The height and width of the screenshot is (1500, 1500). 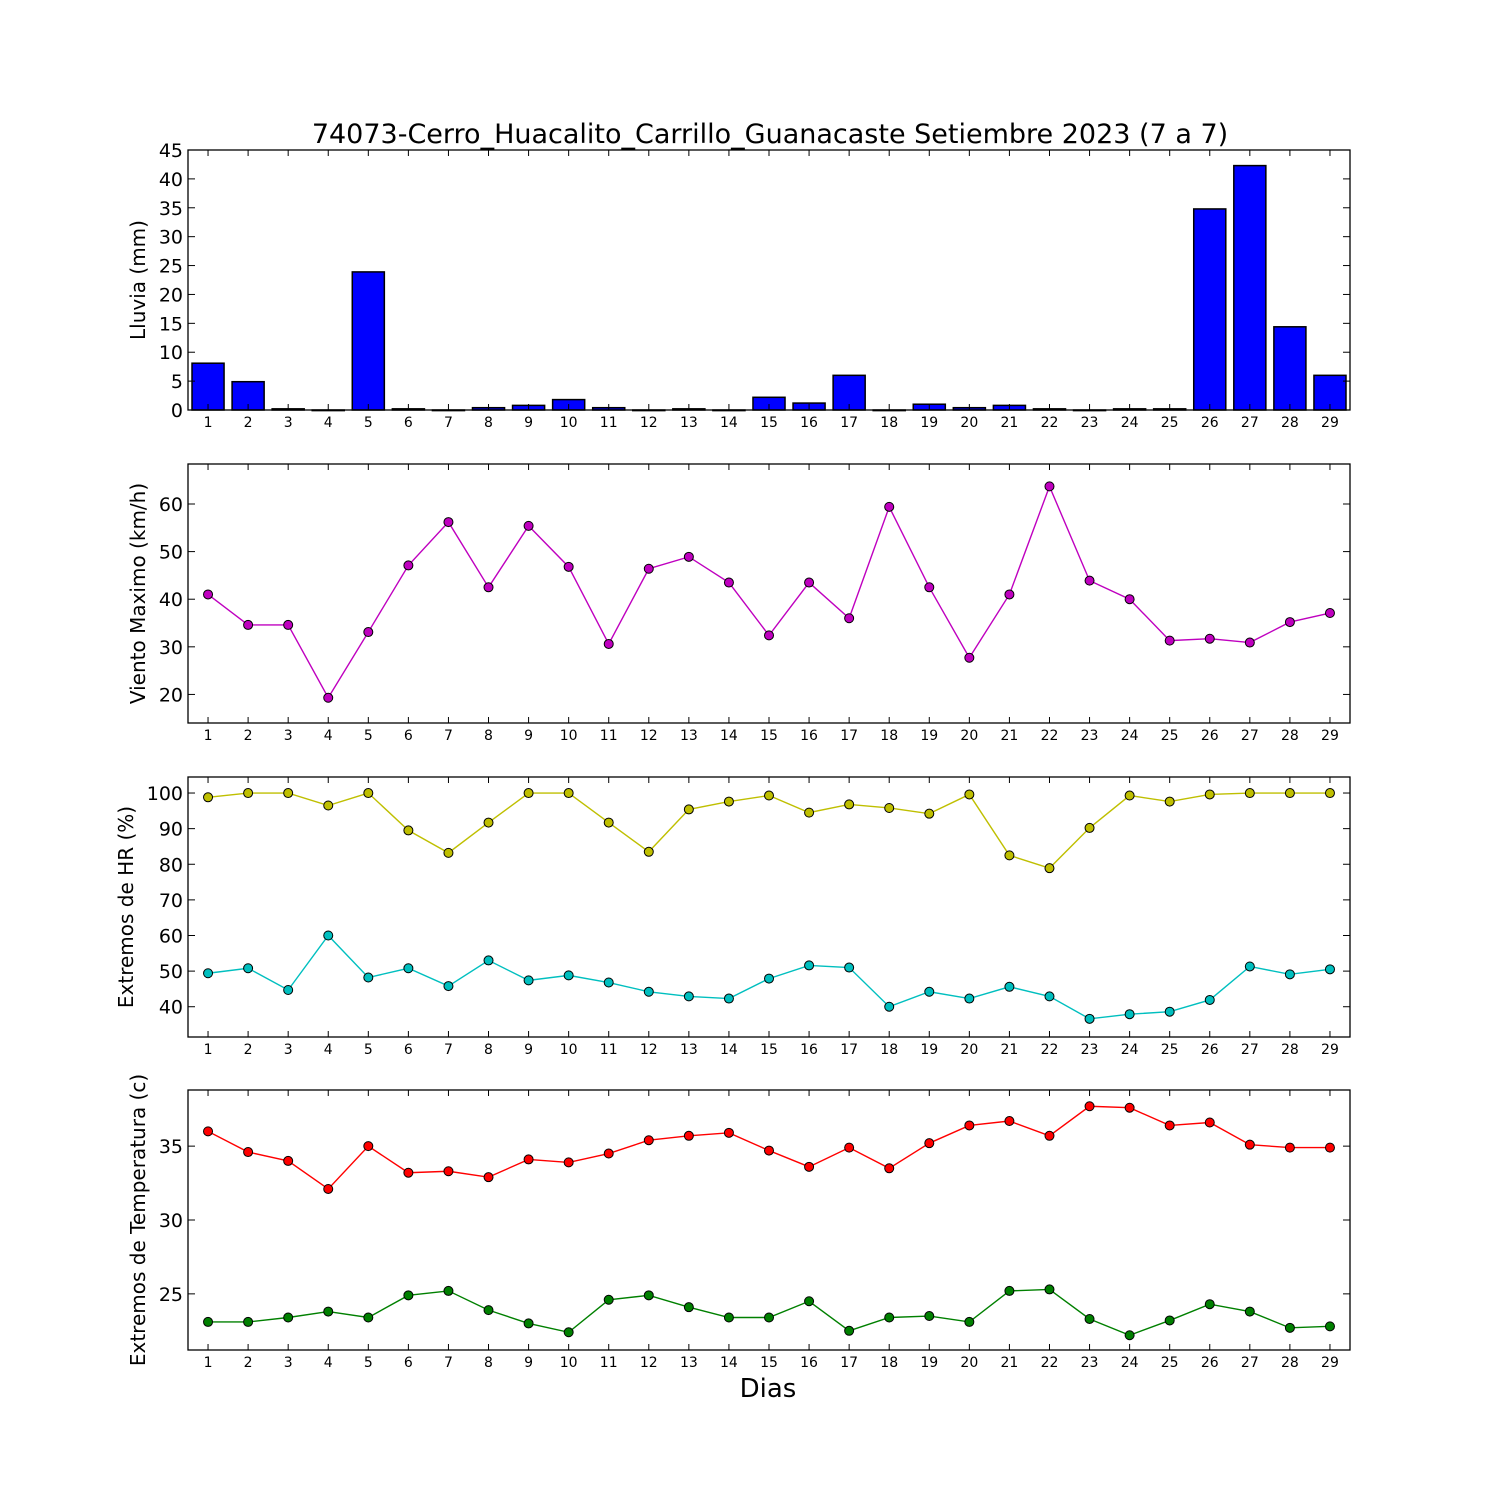 I want to click on axes-frame, so click(x=769, y=593).